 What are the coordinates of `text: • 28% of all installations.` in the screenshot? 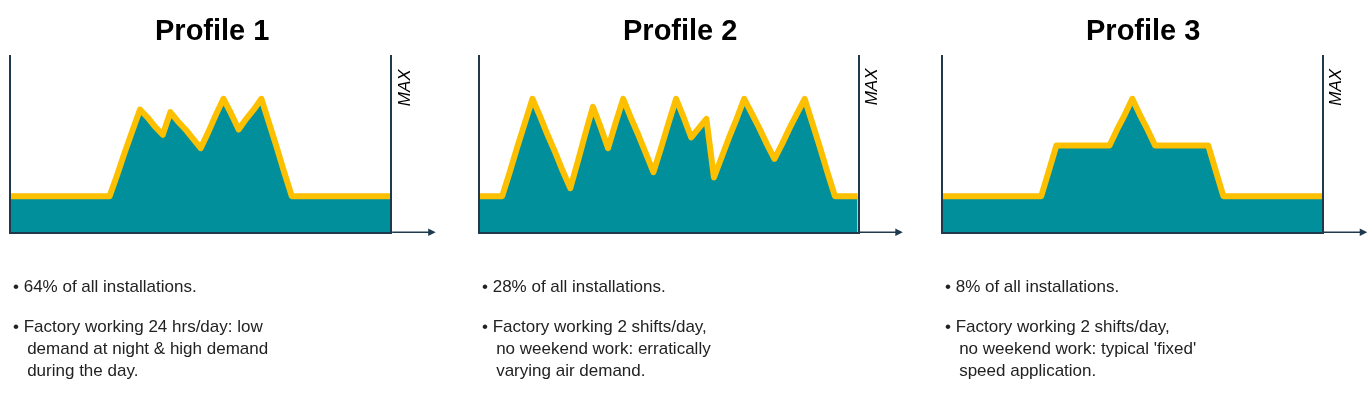 It's located at (574, 286).